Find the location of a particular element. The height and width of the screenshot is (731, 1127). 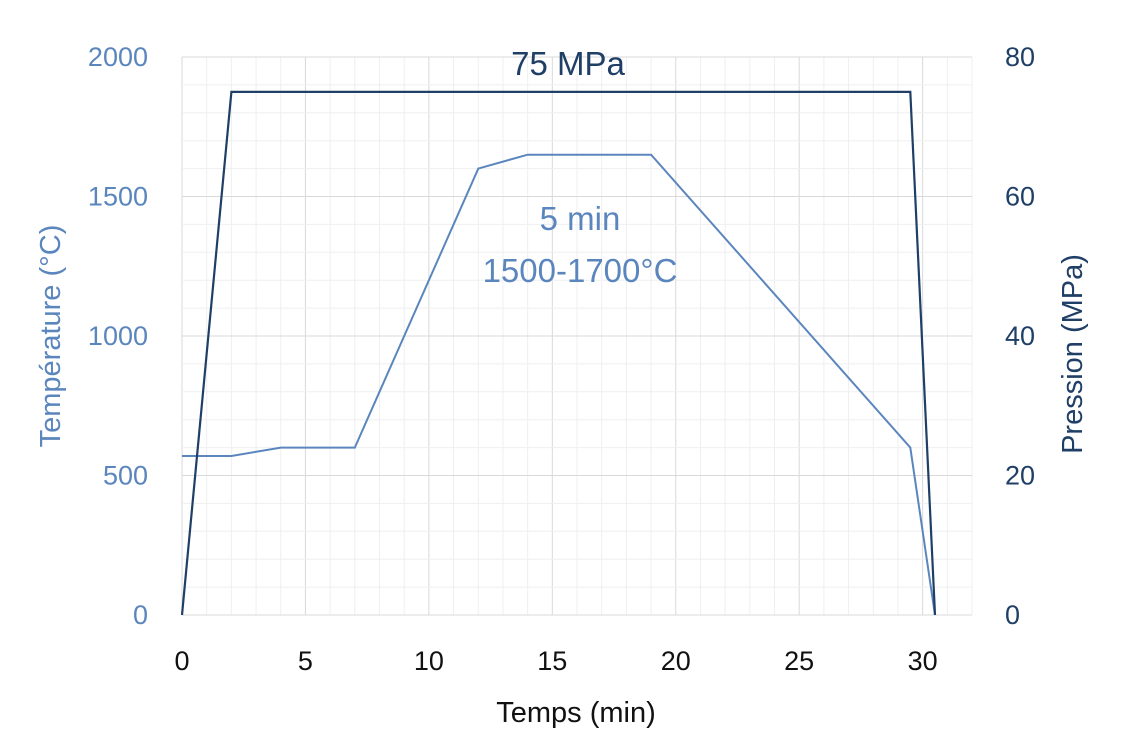

right-axis-tick-label: 80 is located at coordinates (1020, 57).